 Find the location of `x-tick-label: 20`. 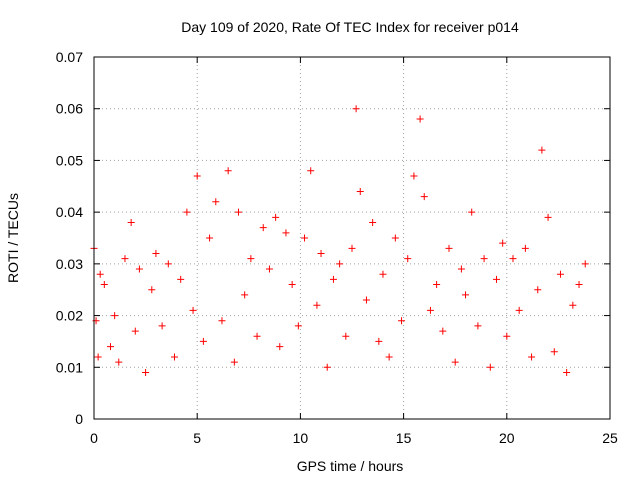

x-tick-label: 20 is located at coordinates (507, 438).